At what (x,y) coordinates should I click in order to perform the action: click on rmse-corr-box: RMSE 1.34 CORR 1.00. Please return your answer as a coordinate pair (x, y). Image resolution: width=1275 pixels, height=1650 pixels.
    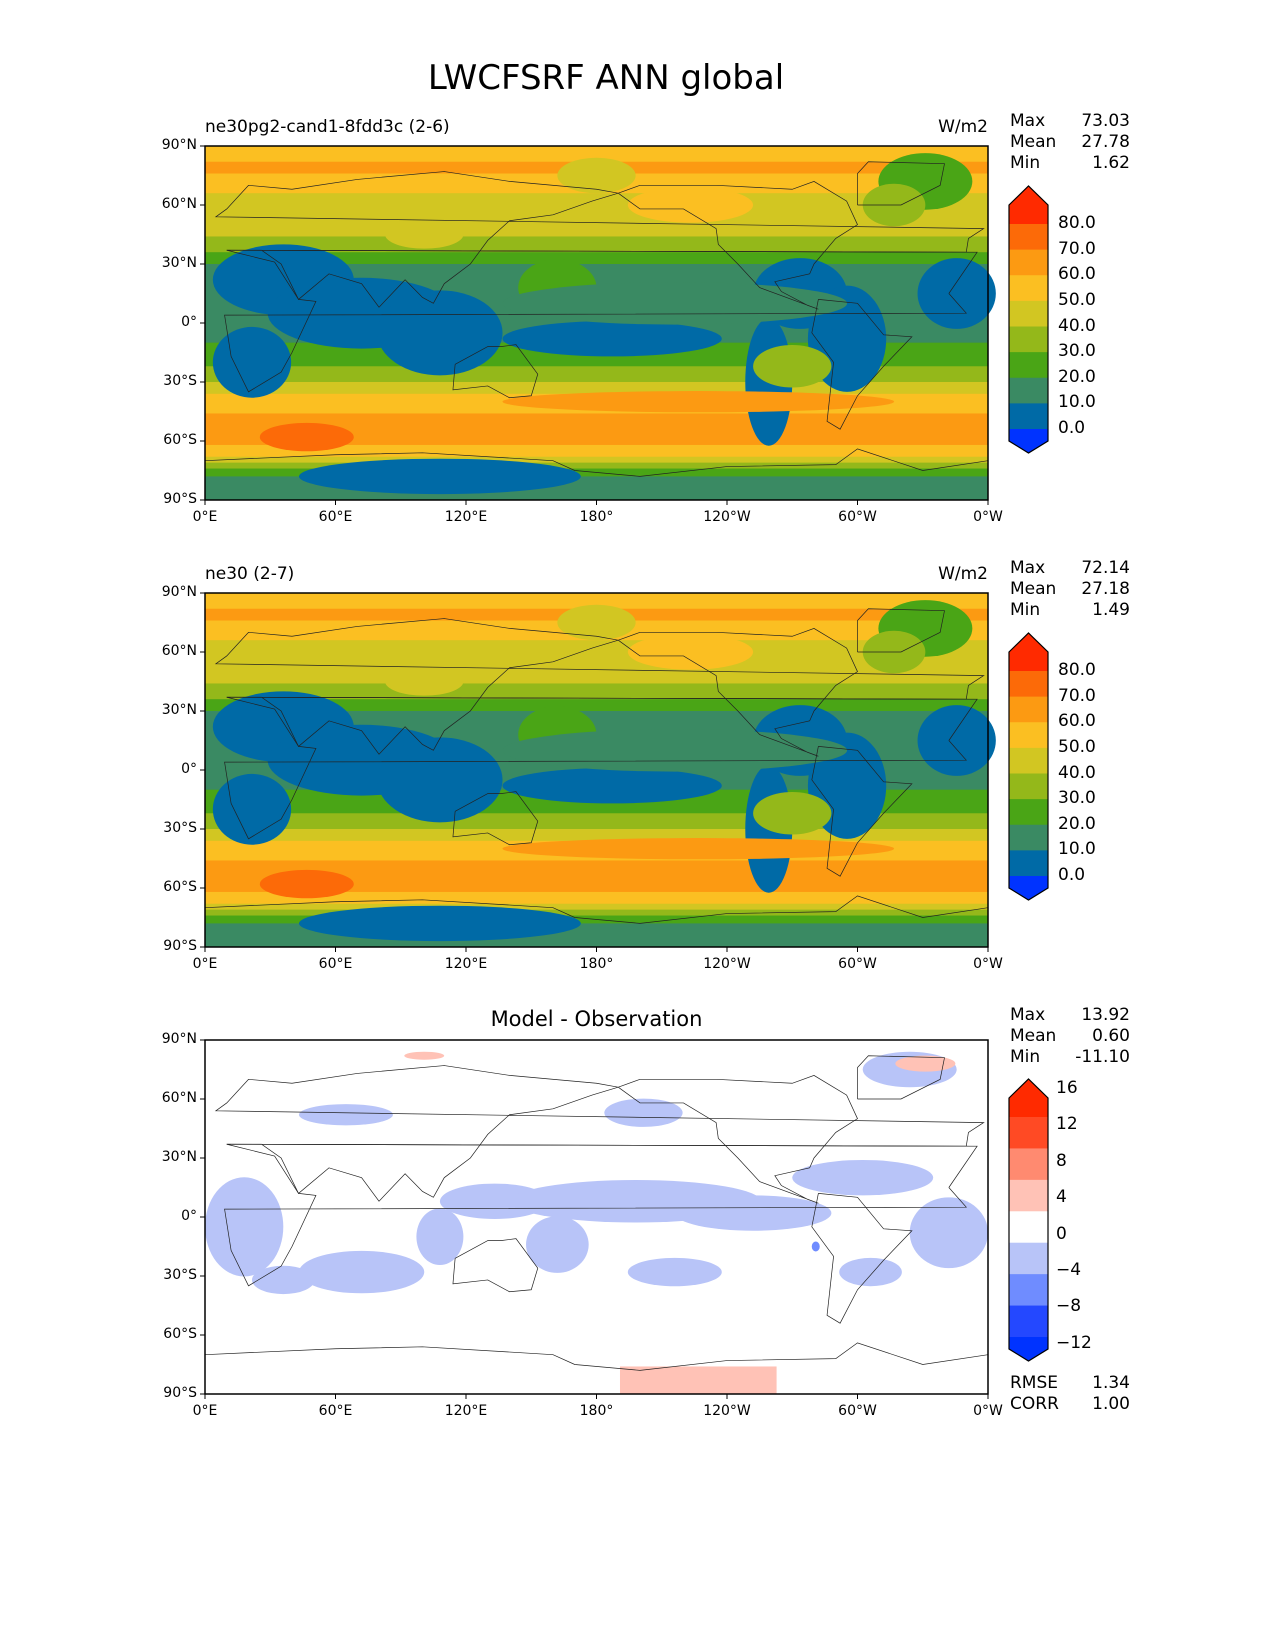
    Looking at the image, I should click on (1070, 1394).